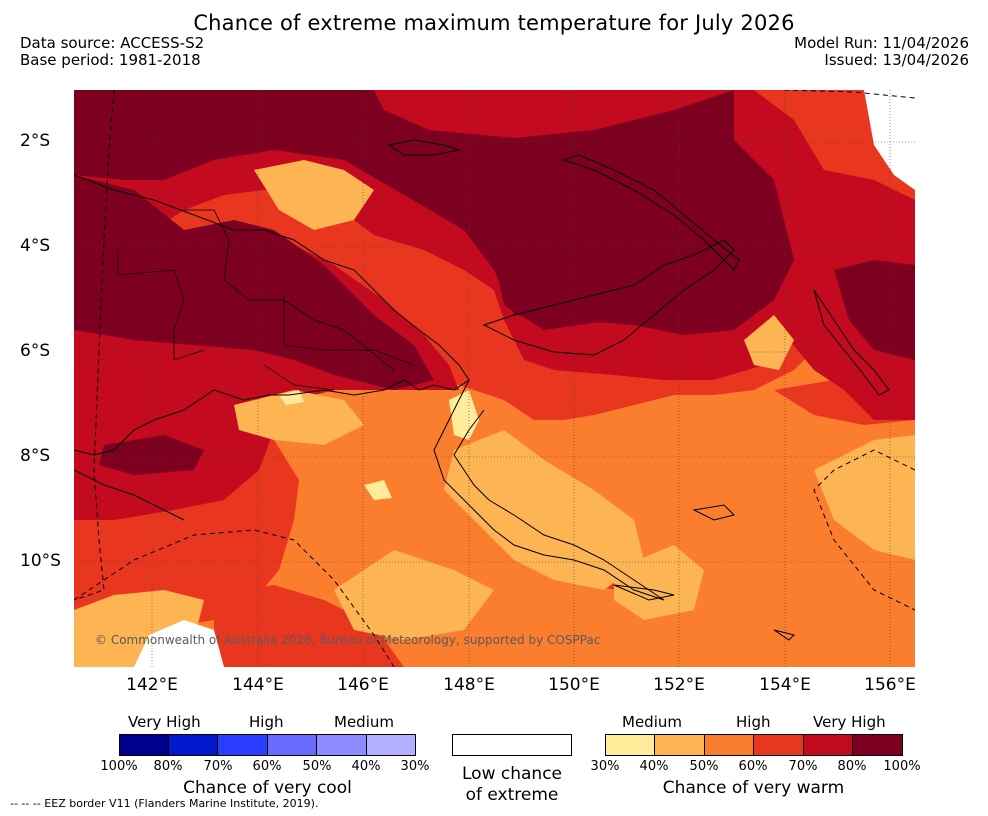  Describe the element at coordinates (704, 766) in the screenshot. I see `warm-tick-50: 50%` at that location.